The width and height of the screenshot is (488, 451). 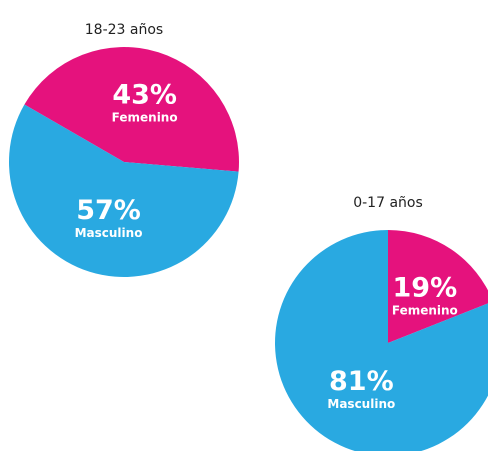 I want to click on slice-value-label: 57%, so click(x=108, y=210).